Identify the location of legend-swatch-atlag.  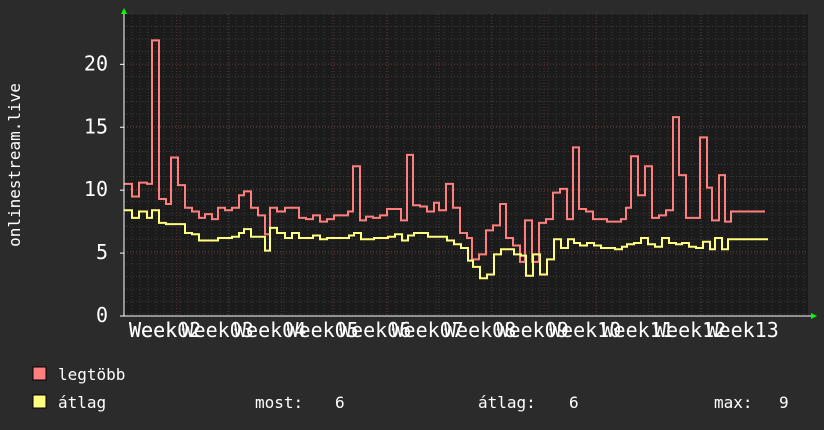
(39, 401).